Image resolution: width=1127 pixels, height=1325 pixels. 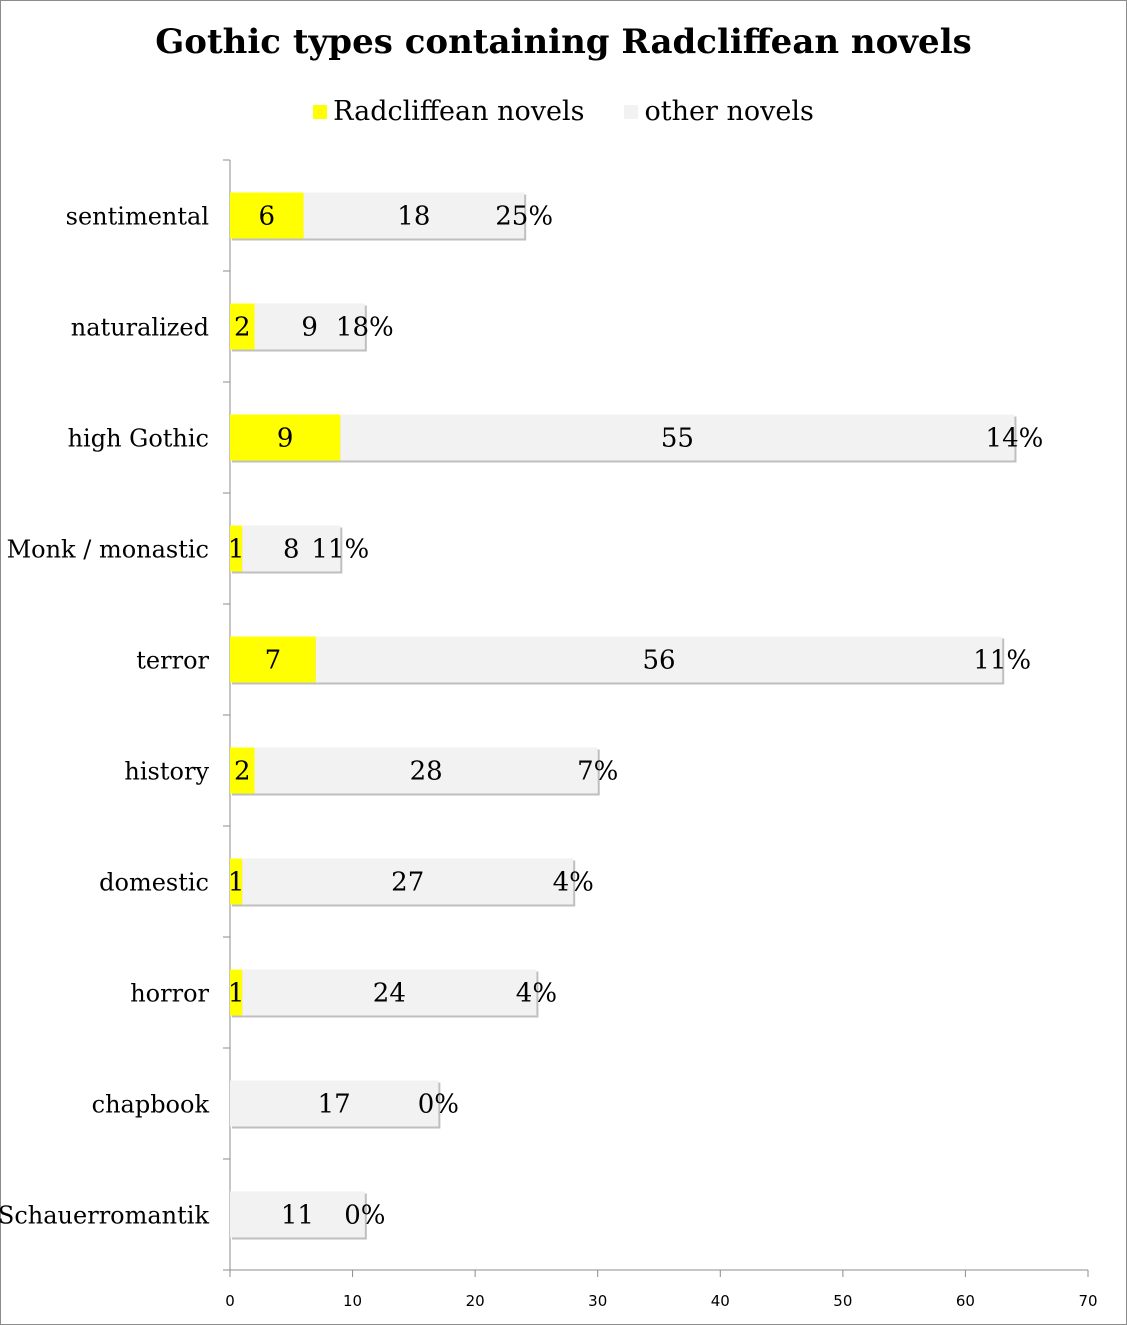 What do you see at coordinates (108, 550) in the screenshot?
I see `category-label: Monk / monastic` at bounding box center [108, 550].